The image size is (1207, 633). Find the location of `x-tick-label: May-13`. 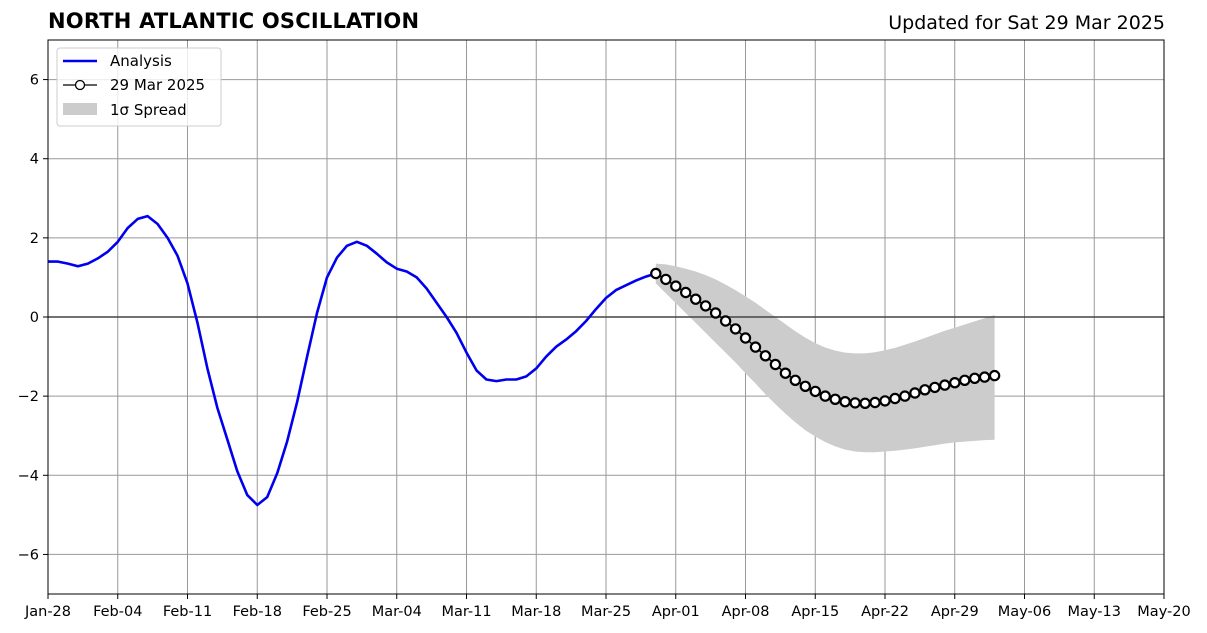

x-tick-label: May-13 is located at coordinates (1094, 612).